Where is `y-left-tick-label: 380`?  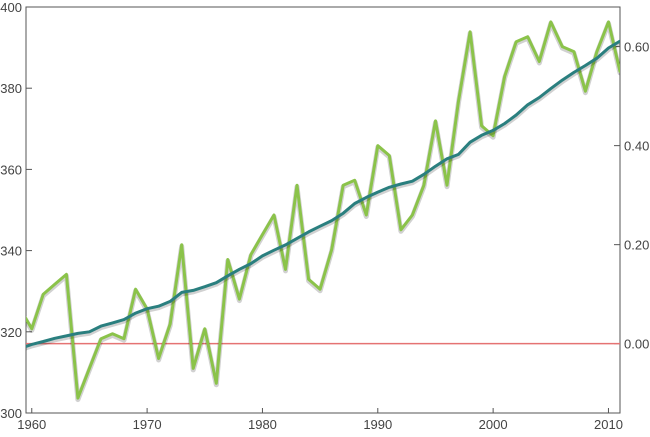 y-left-tick-label: 380 is located at coordinates (11, 88).